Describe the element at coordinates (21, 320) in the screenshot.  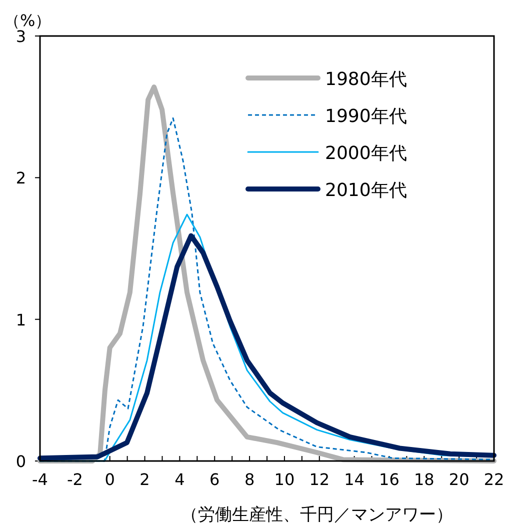
I see `y-tick-label: 1` at that location.